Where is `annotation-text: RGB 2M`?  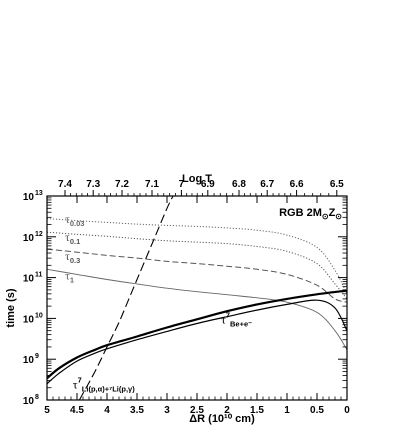
annotation-text: RGB 2M is located at coordinates (300, 213).